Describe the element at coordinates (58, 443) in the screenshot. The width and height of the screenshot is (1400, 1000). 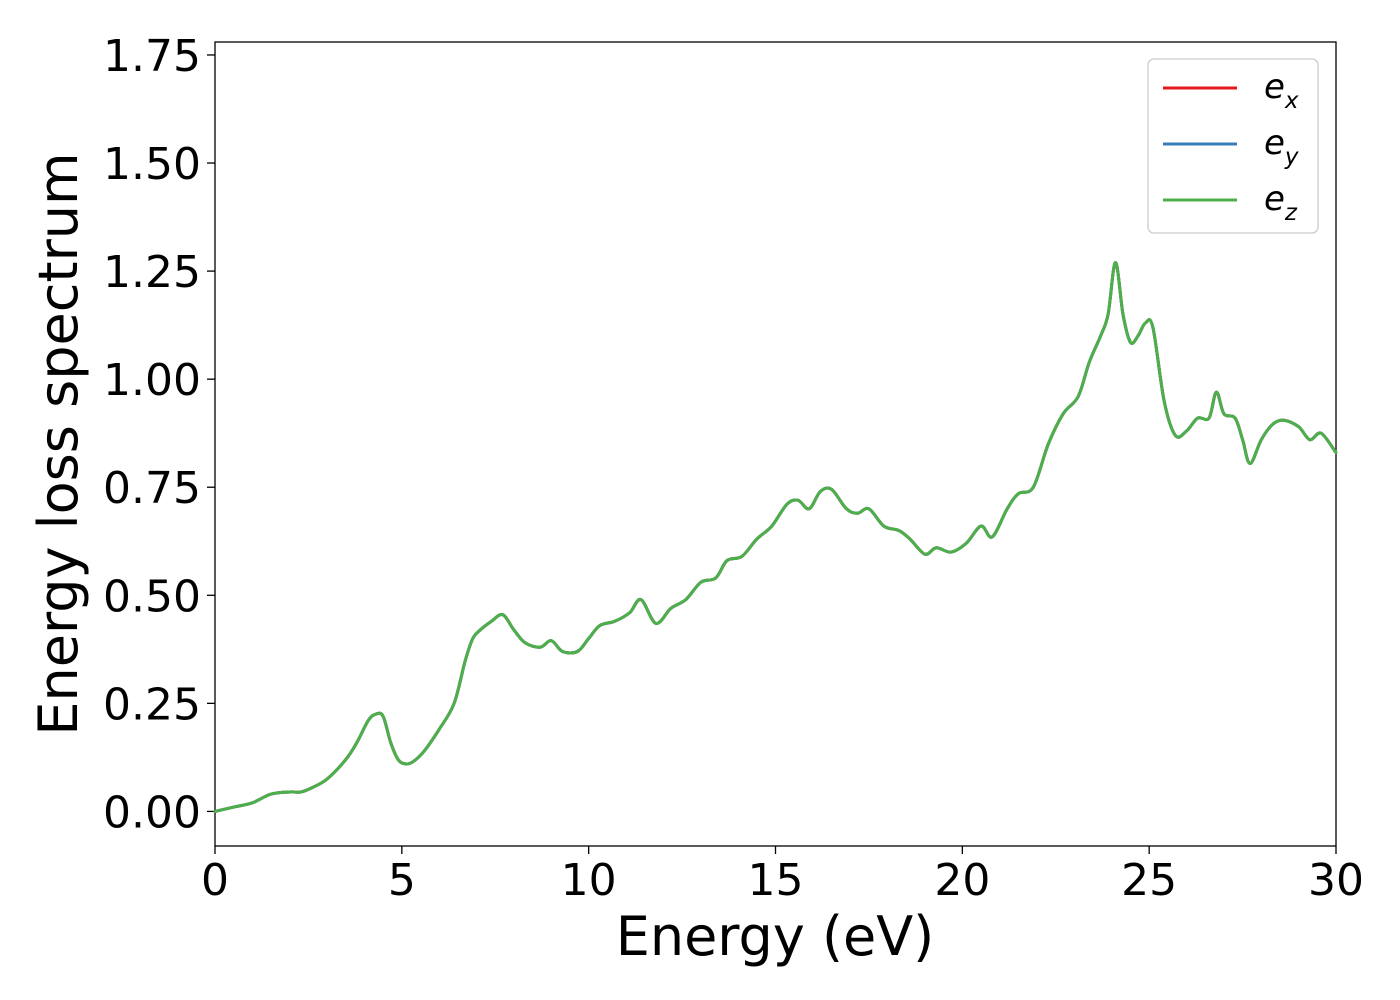
I see `y-axis-label: Energy loss spectrum` at that location.